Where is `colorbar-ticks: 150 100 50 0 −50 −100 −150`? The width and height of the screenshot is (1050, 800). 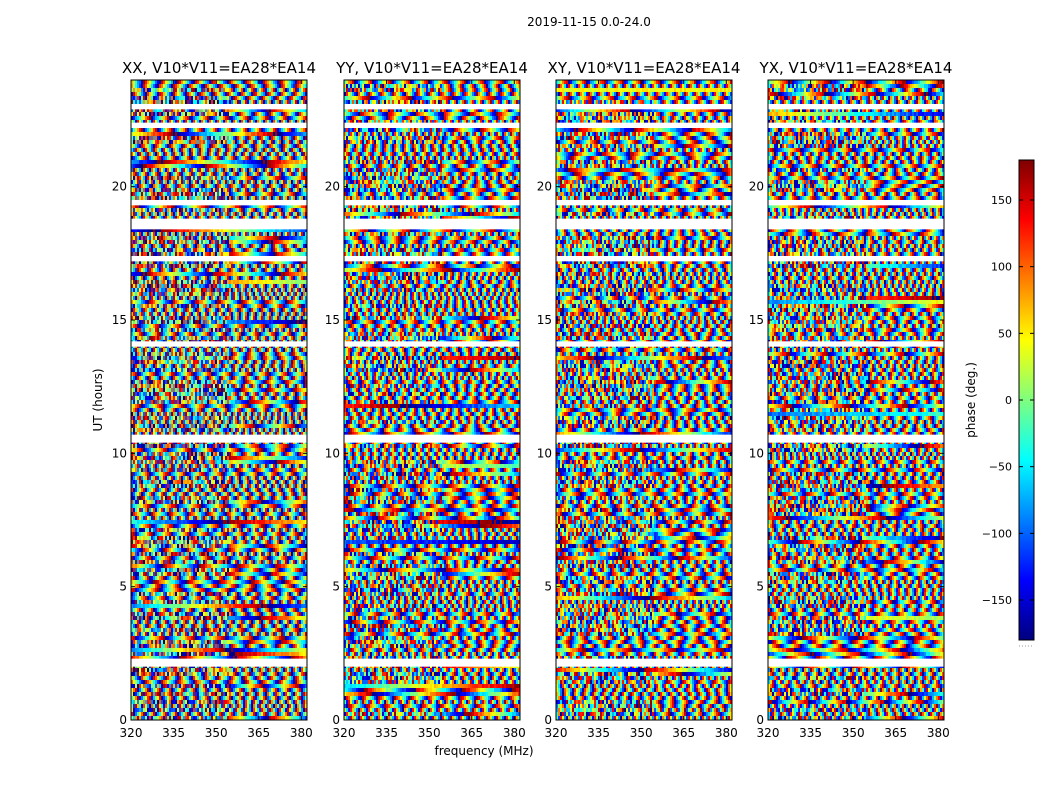 colorbar-ticks: 150 100 50 0 −50 −100 −150 is located at coordinates (1008, 400).